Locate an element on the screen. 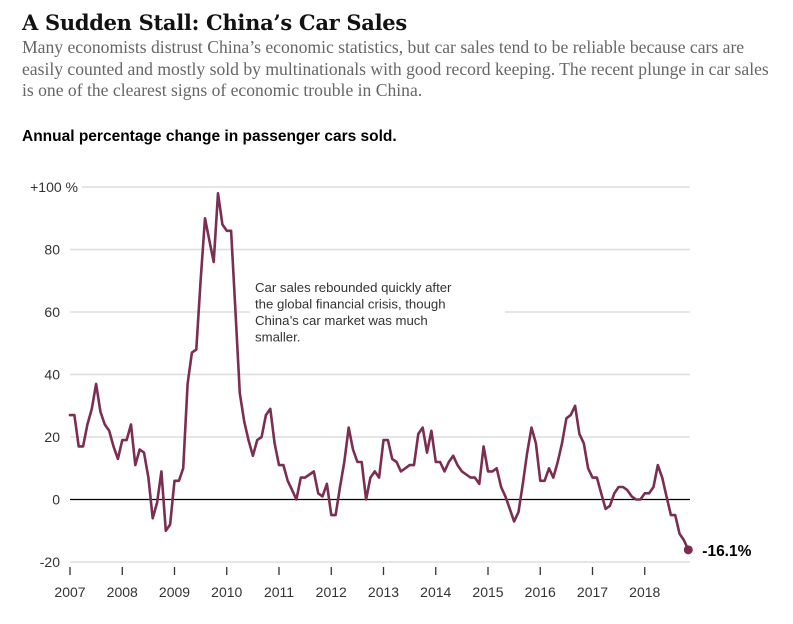 This screenshot has height=624, width=793. y-tick-label: +100 % is located at coordinates (54, 187).